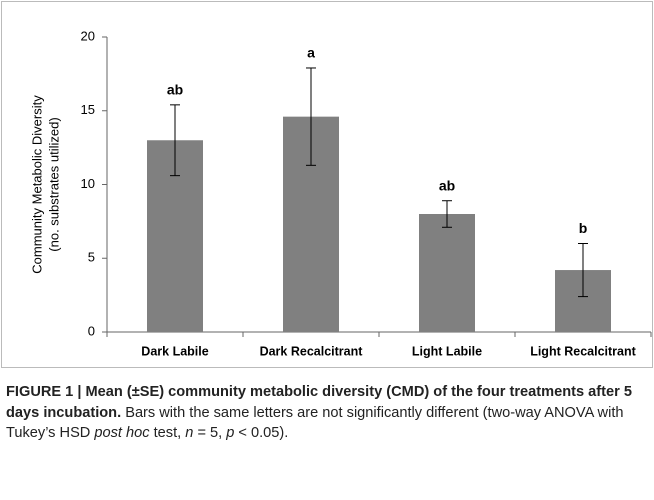 This screenshot has width=654, height=500. I want to click on bar, so click(447, 273).